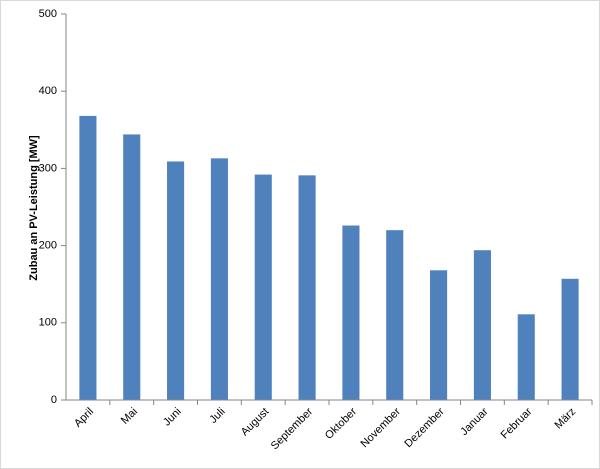  What do you see at coordinates (34, 208) in the screenshot?
I see `y-axis-label: Zubau an PV-Leistung [MW]` at bounding box center [34, 208].